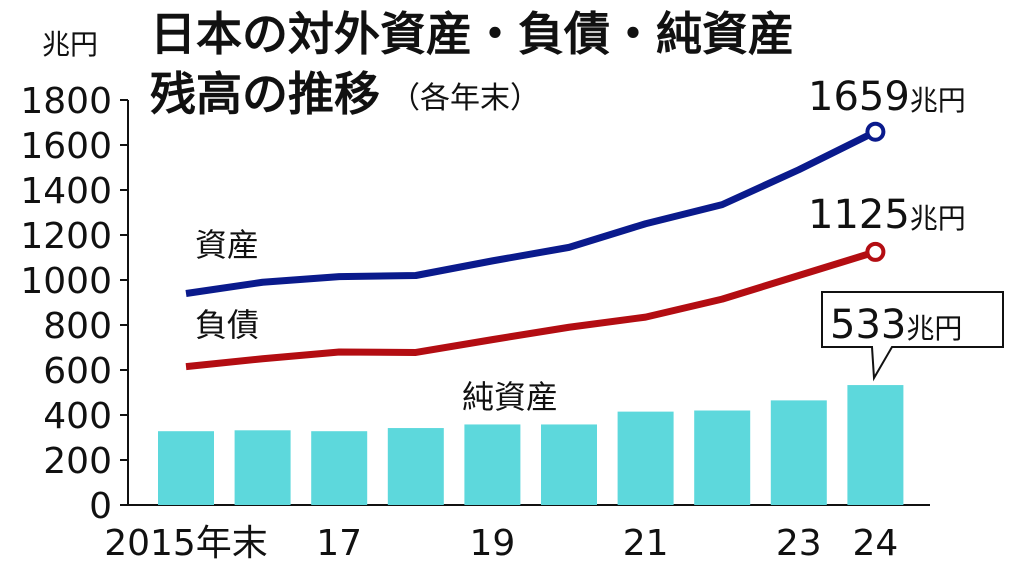  I want to click on y-tick-label: 1200, so click(66, 236).